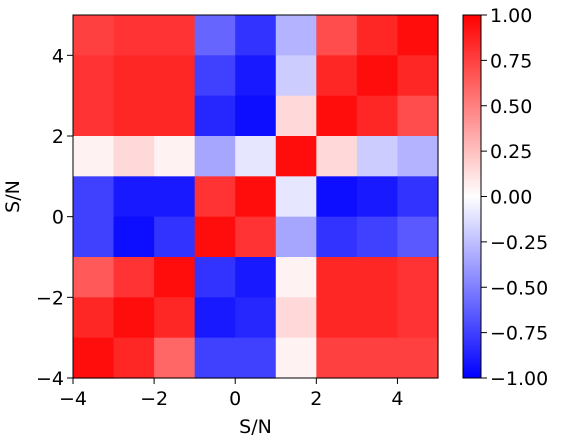  What do you see at coordinates (316, 399) in the screenshot?
I see `x-tick-label: 2` at bounding box center [316, 399].